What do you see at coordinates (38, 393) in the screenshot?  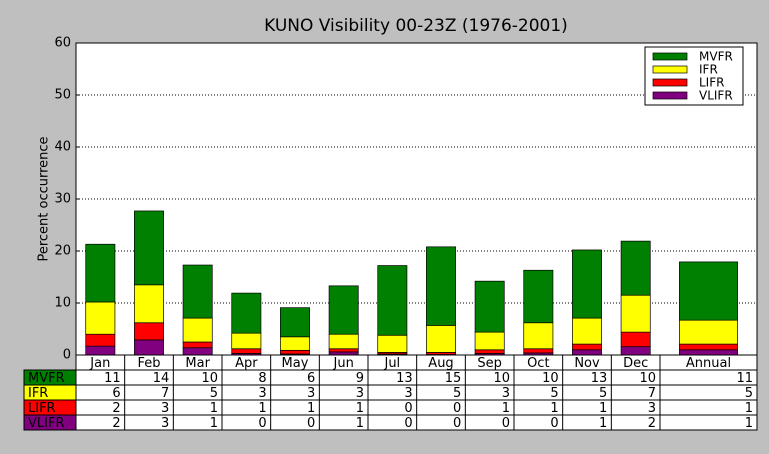 I see `table-row-label: IFR` at bounding box center [38, 393].